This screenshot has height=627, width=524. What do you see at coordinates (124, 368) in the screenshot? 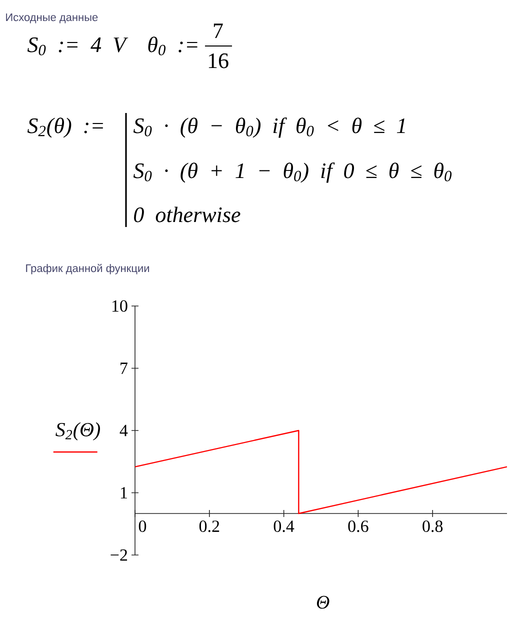
I see `y-tick-label: 7` at bounding box center [124, 368].